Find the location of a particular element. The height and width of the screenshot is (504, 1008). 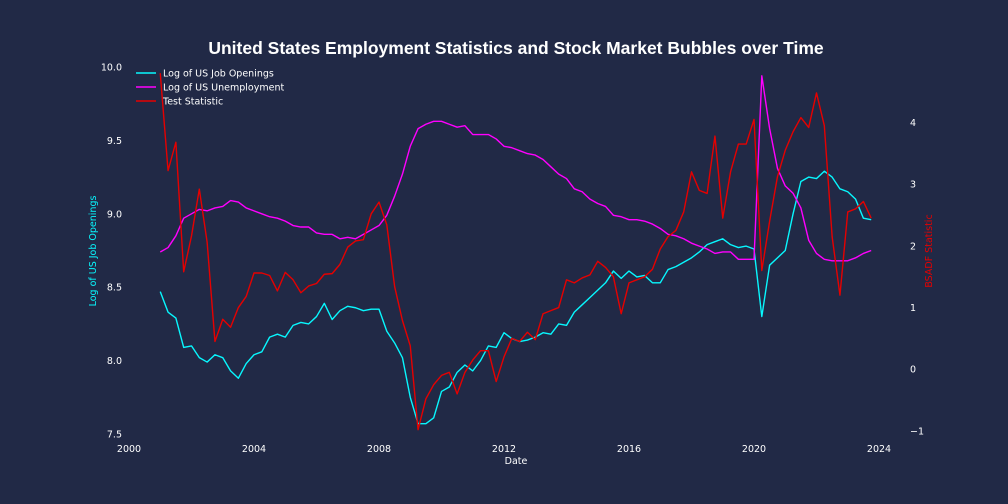

x-tick-label: 2016 is located at coordinates (629, 449).